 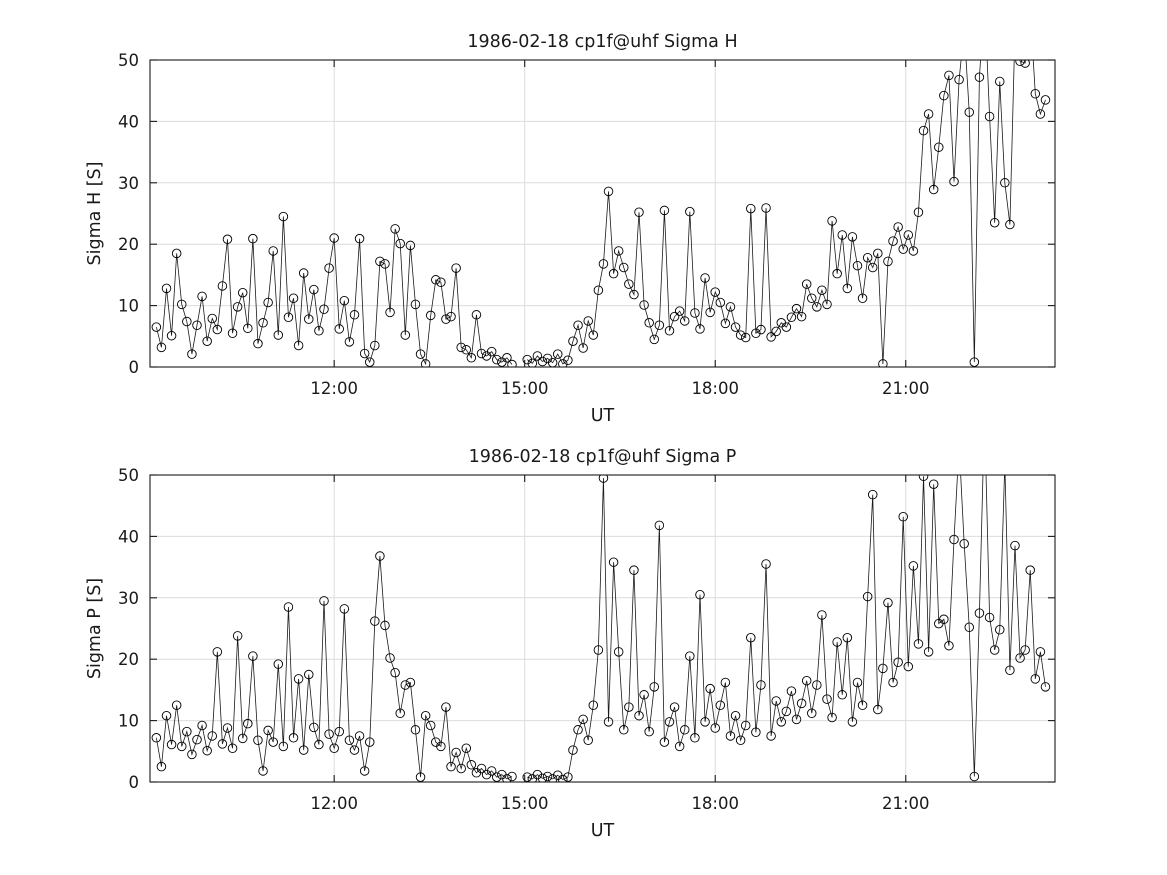 What do you see at coordinates (603, 831) in the screenshot?
I see `x-axis-label: UT` at bounding box center [603, 831].